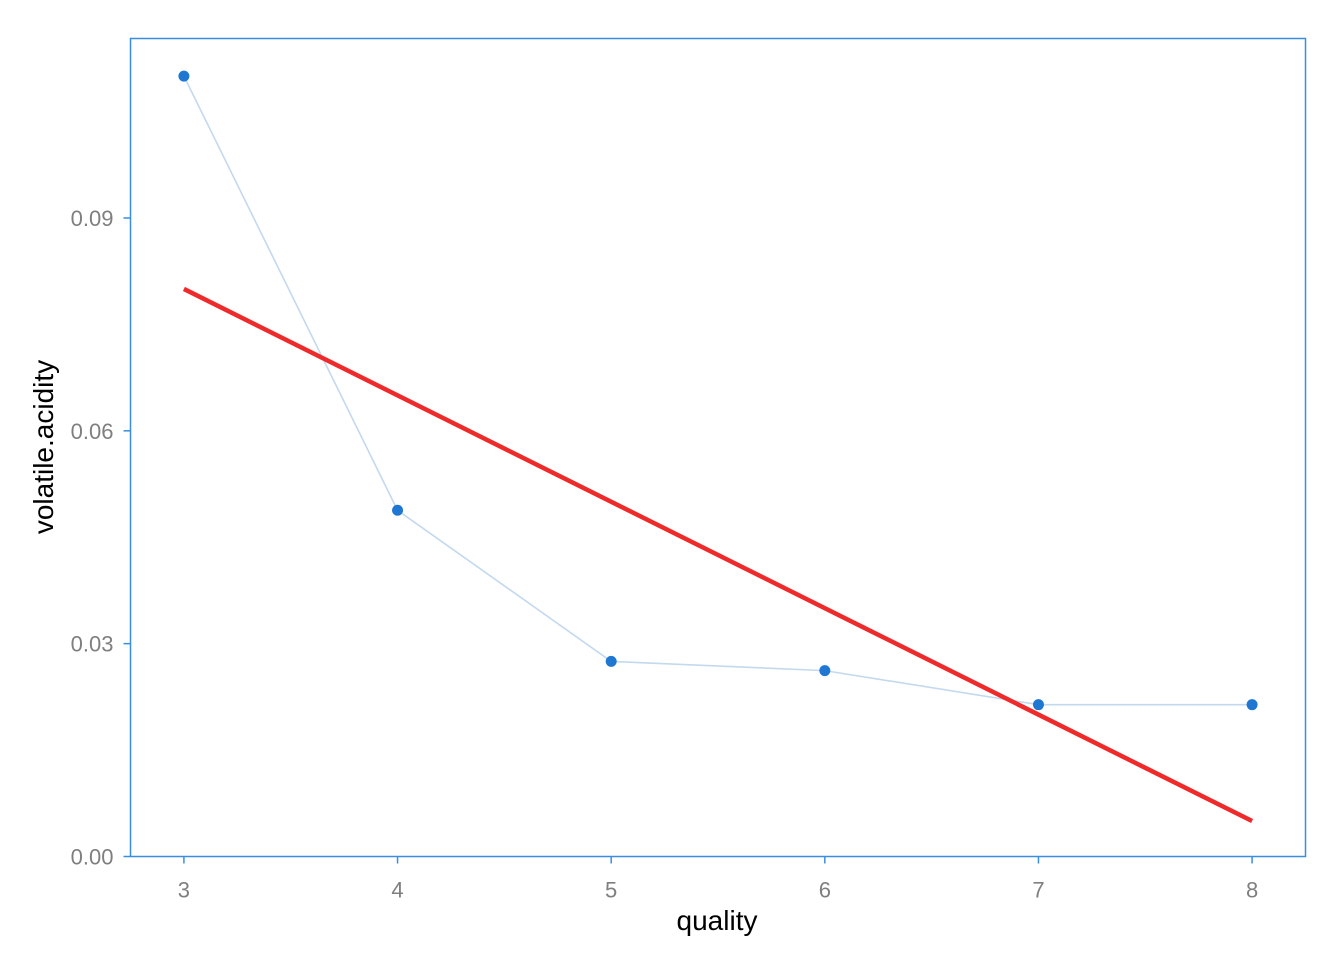  Describe the element at coordinates (718, 879) in the screenshot. I see `x-axis: 3 4 5 6 7 8` at that location.